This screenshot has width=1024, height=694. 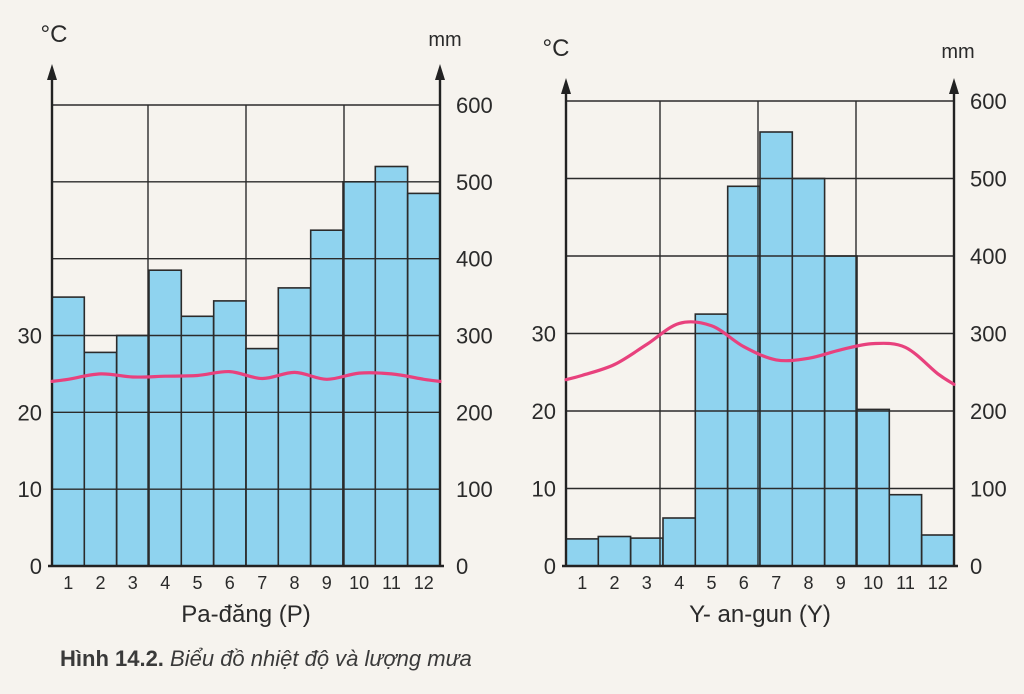 I want to click on figure-caption: Hình 14.2. Biểu đồ nhiệt độ và lượng mưa, so click(x=266, y=659).